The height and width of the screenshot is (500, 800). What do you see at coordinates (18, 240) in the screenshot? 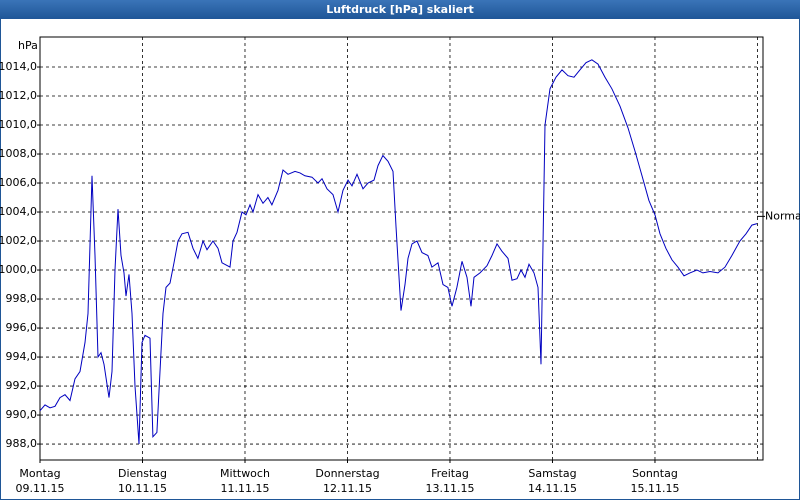
I see `y-tick-label: 1002,0` at bounding box center [18, 240].